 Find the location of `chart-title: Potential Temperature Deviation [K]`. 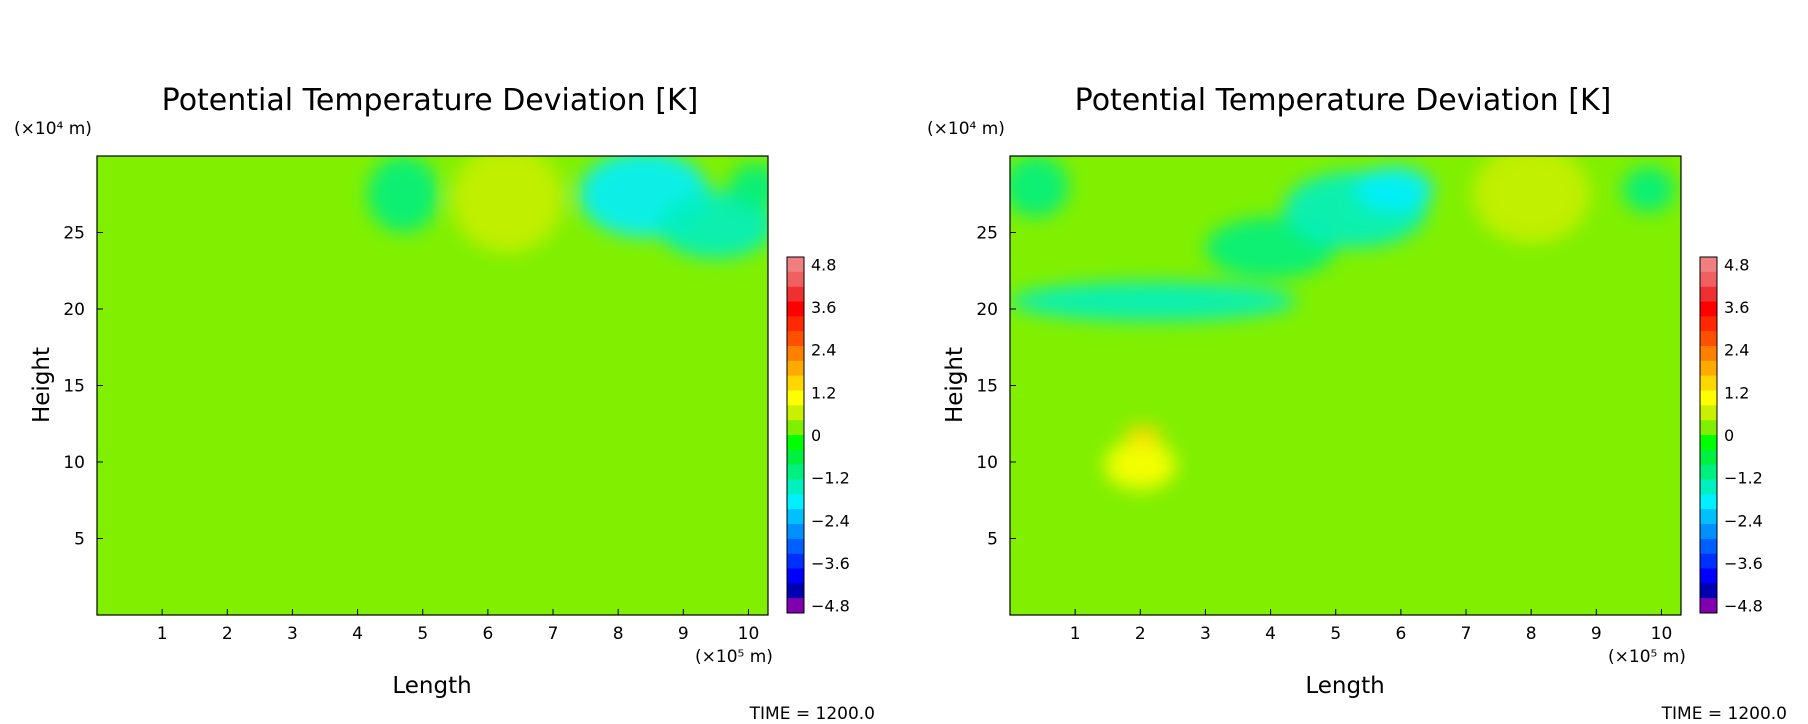

chart-title: Potential Temperature Deviation [K] is located at coordinates (430, 100).